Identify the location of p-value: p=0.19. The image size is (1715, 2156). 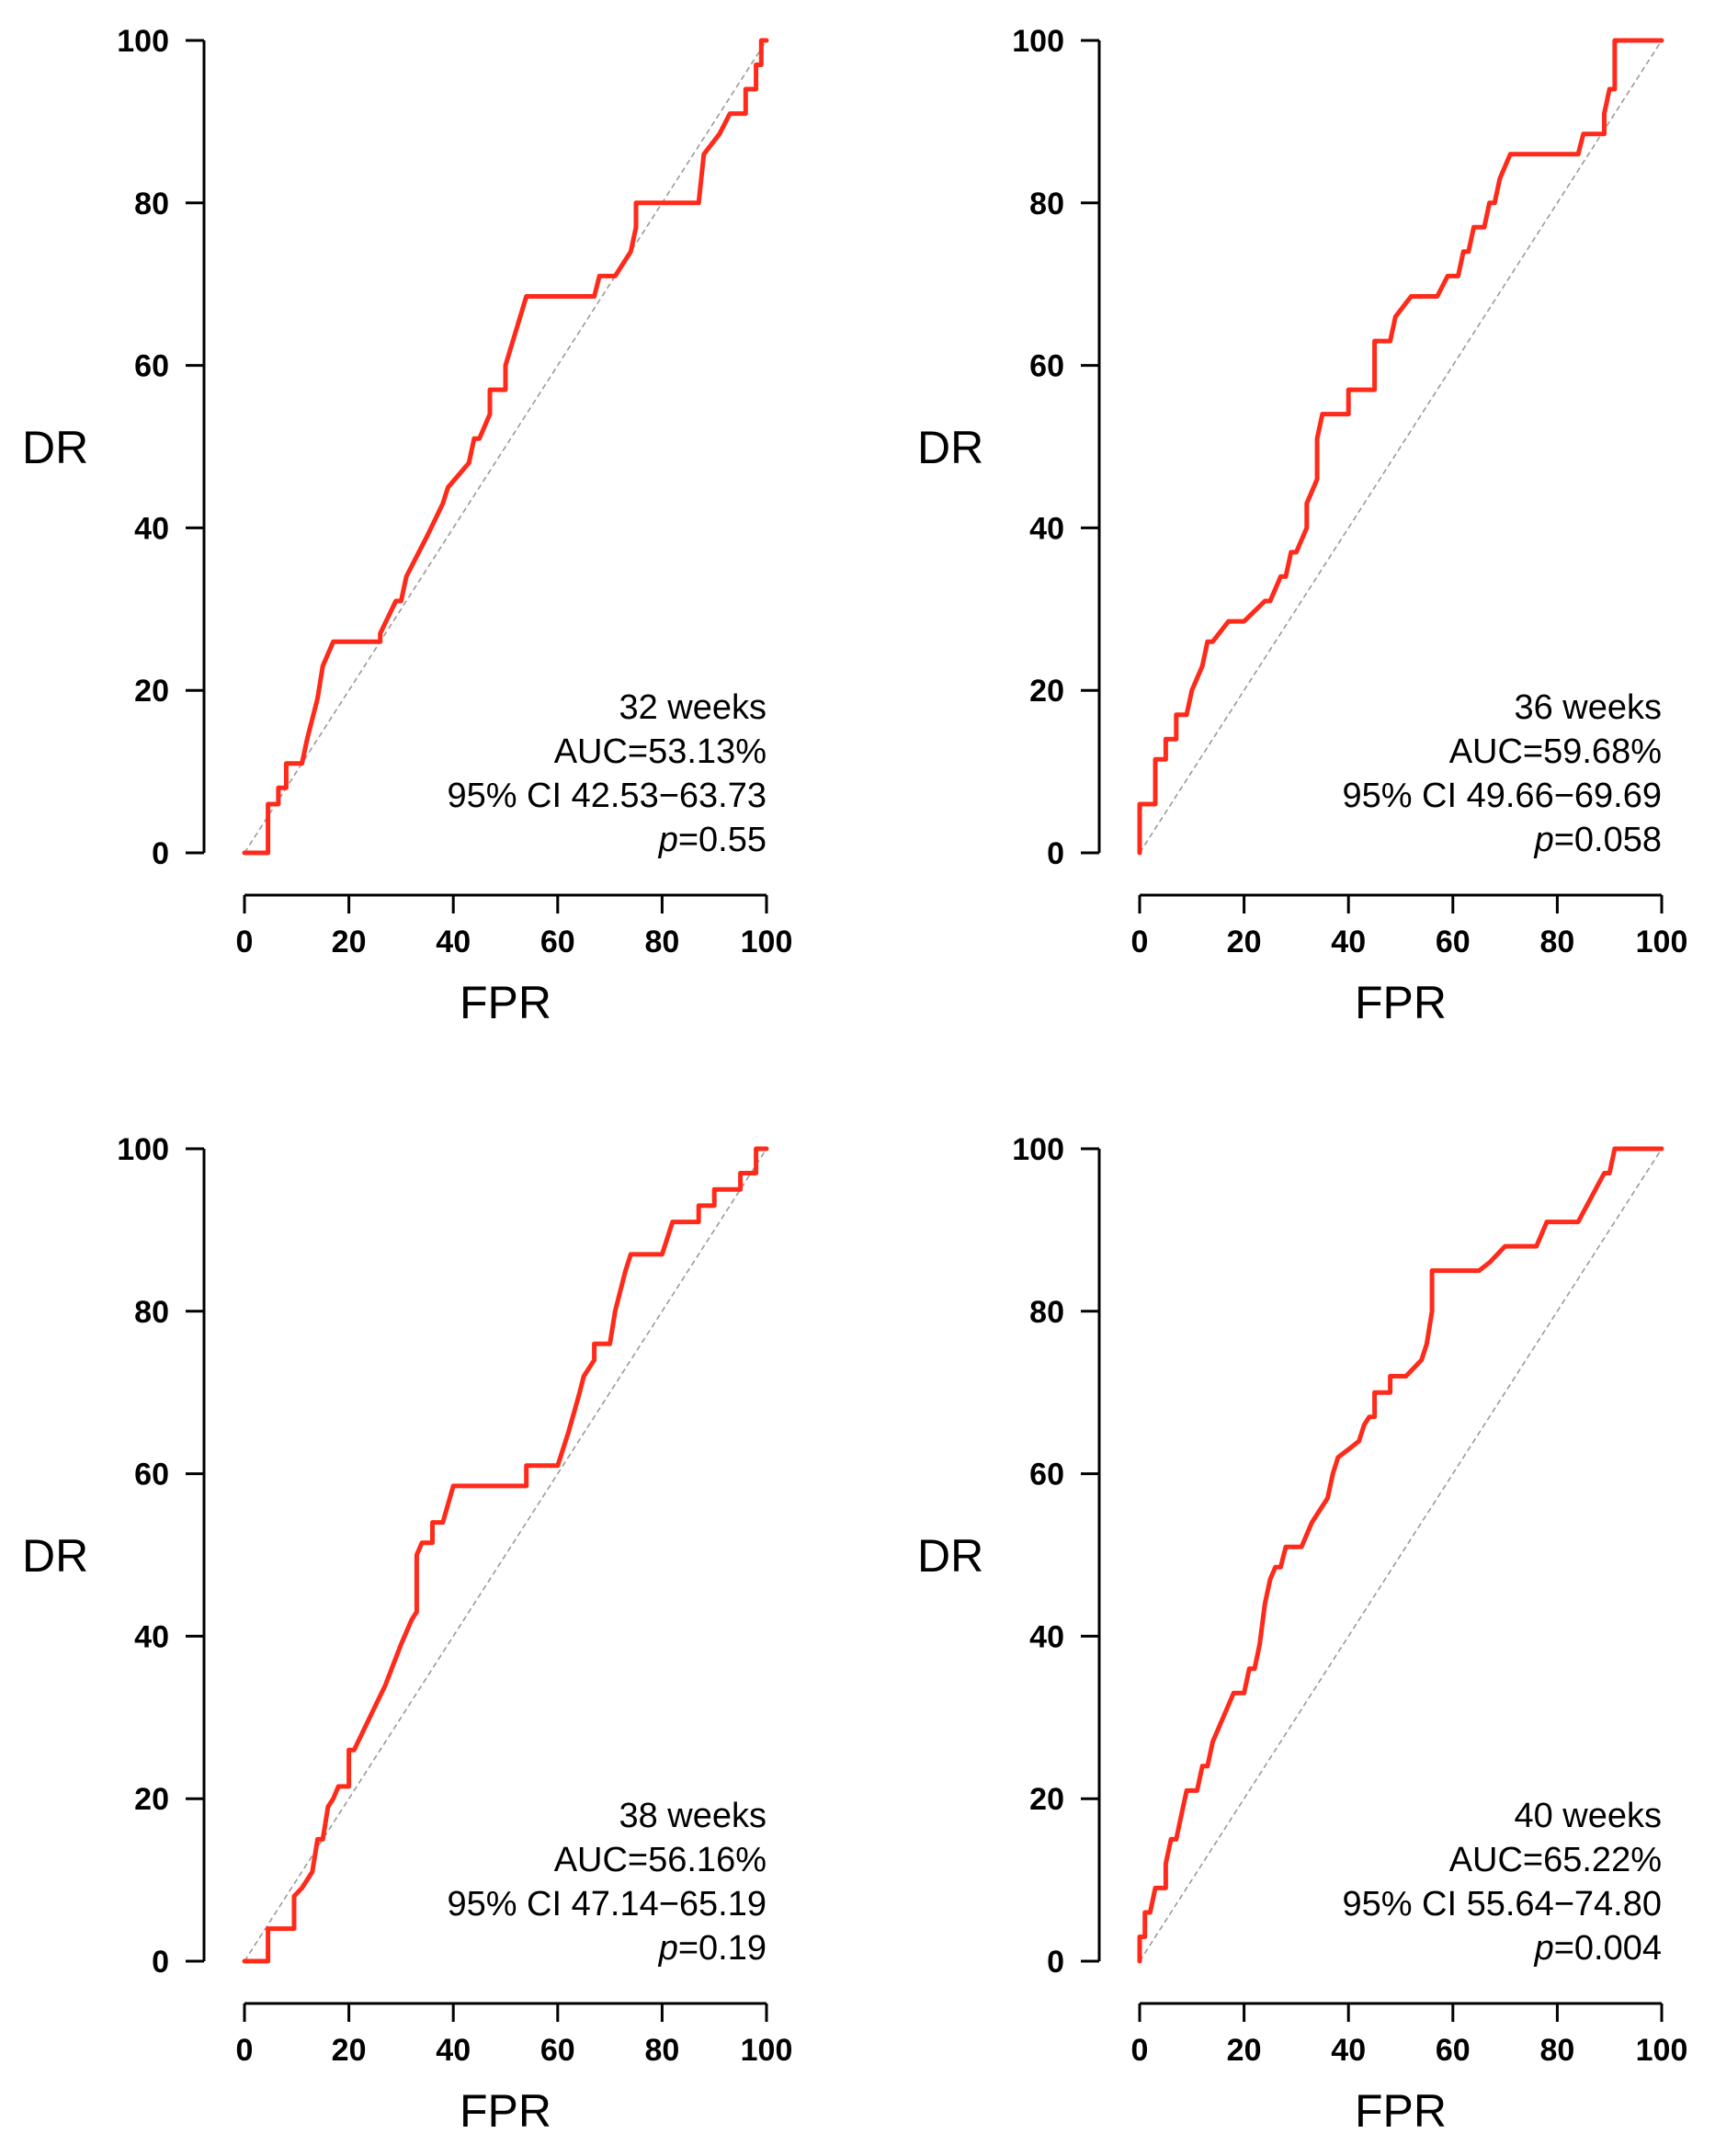
(712, 1948).